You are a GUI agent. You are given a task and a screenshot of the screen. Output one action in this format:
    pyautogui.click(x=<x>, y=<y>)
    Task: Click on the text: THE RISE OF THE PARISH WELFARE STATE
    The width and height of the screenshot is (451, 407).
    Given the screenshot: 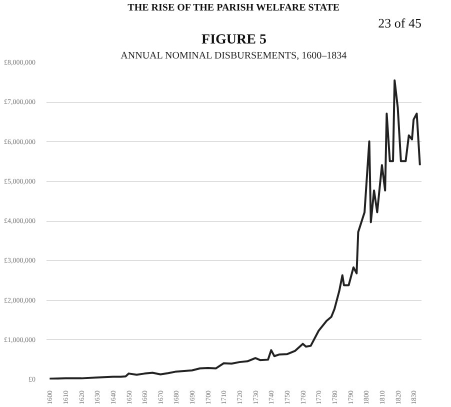 What is the action you would take?
    pyautogui.click(x=234, y=8)
    